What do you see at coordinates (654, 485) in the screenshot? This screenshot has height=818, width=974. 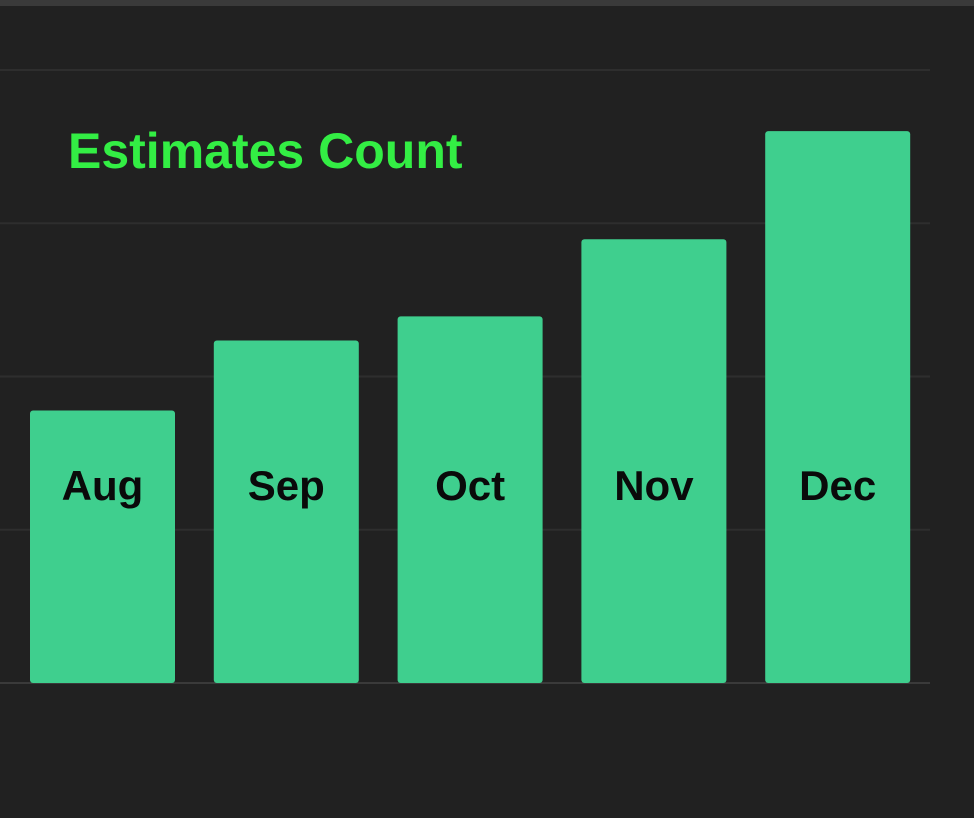 I see `bar-label-nov: Nov` at bounding box center [654, 485].